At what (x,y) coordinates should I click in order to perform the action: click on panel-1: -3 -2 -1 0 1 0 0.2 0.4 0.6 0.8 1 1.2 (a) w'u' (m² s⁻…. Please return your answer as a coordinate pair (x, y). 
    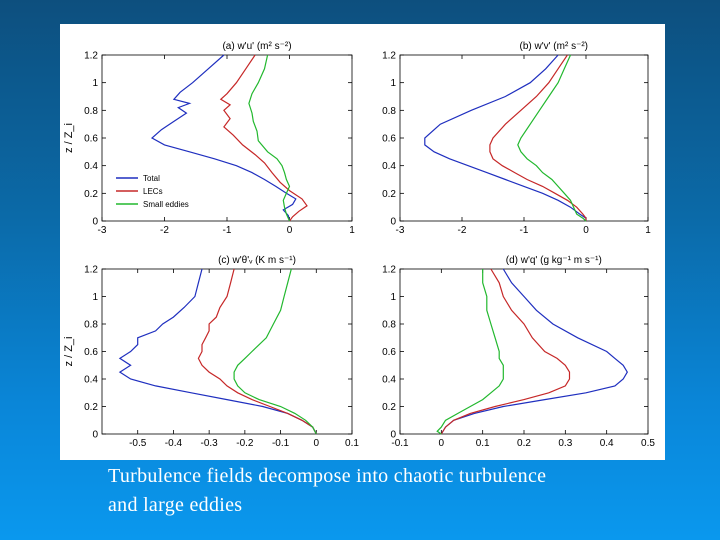
    Looking at the image, I should click on (209, 138).